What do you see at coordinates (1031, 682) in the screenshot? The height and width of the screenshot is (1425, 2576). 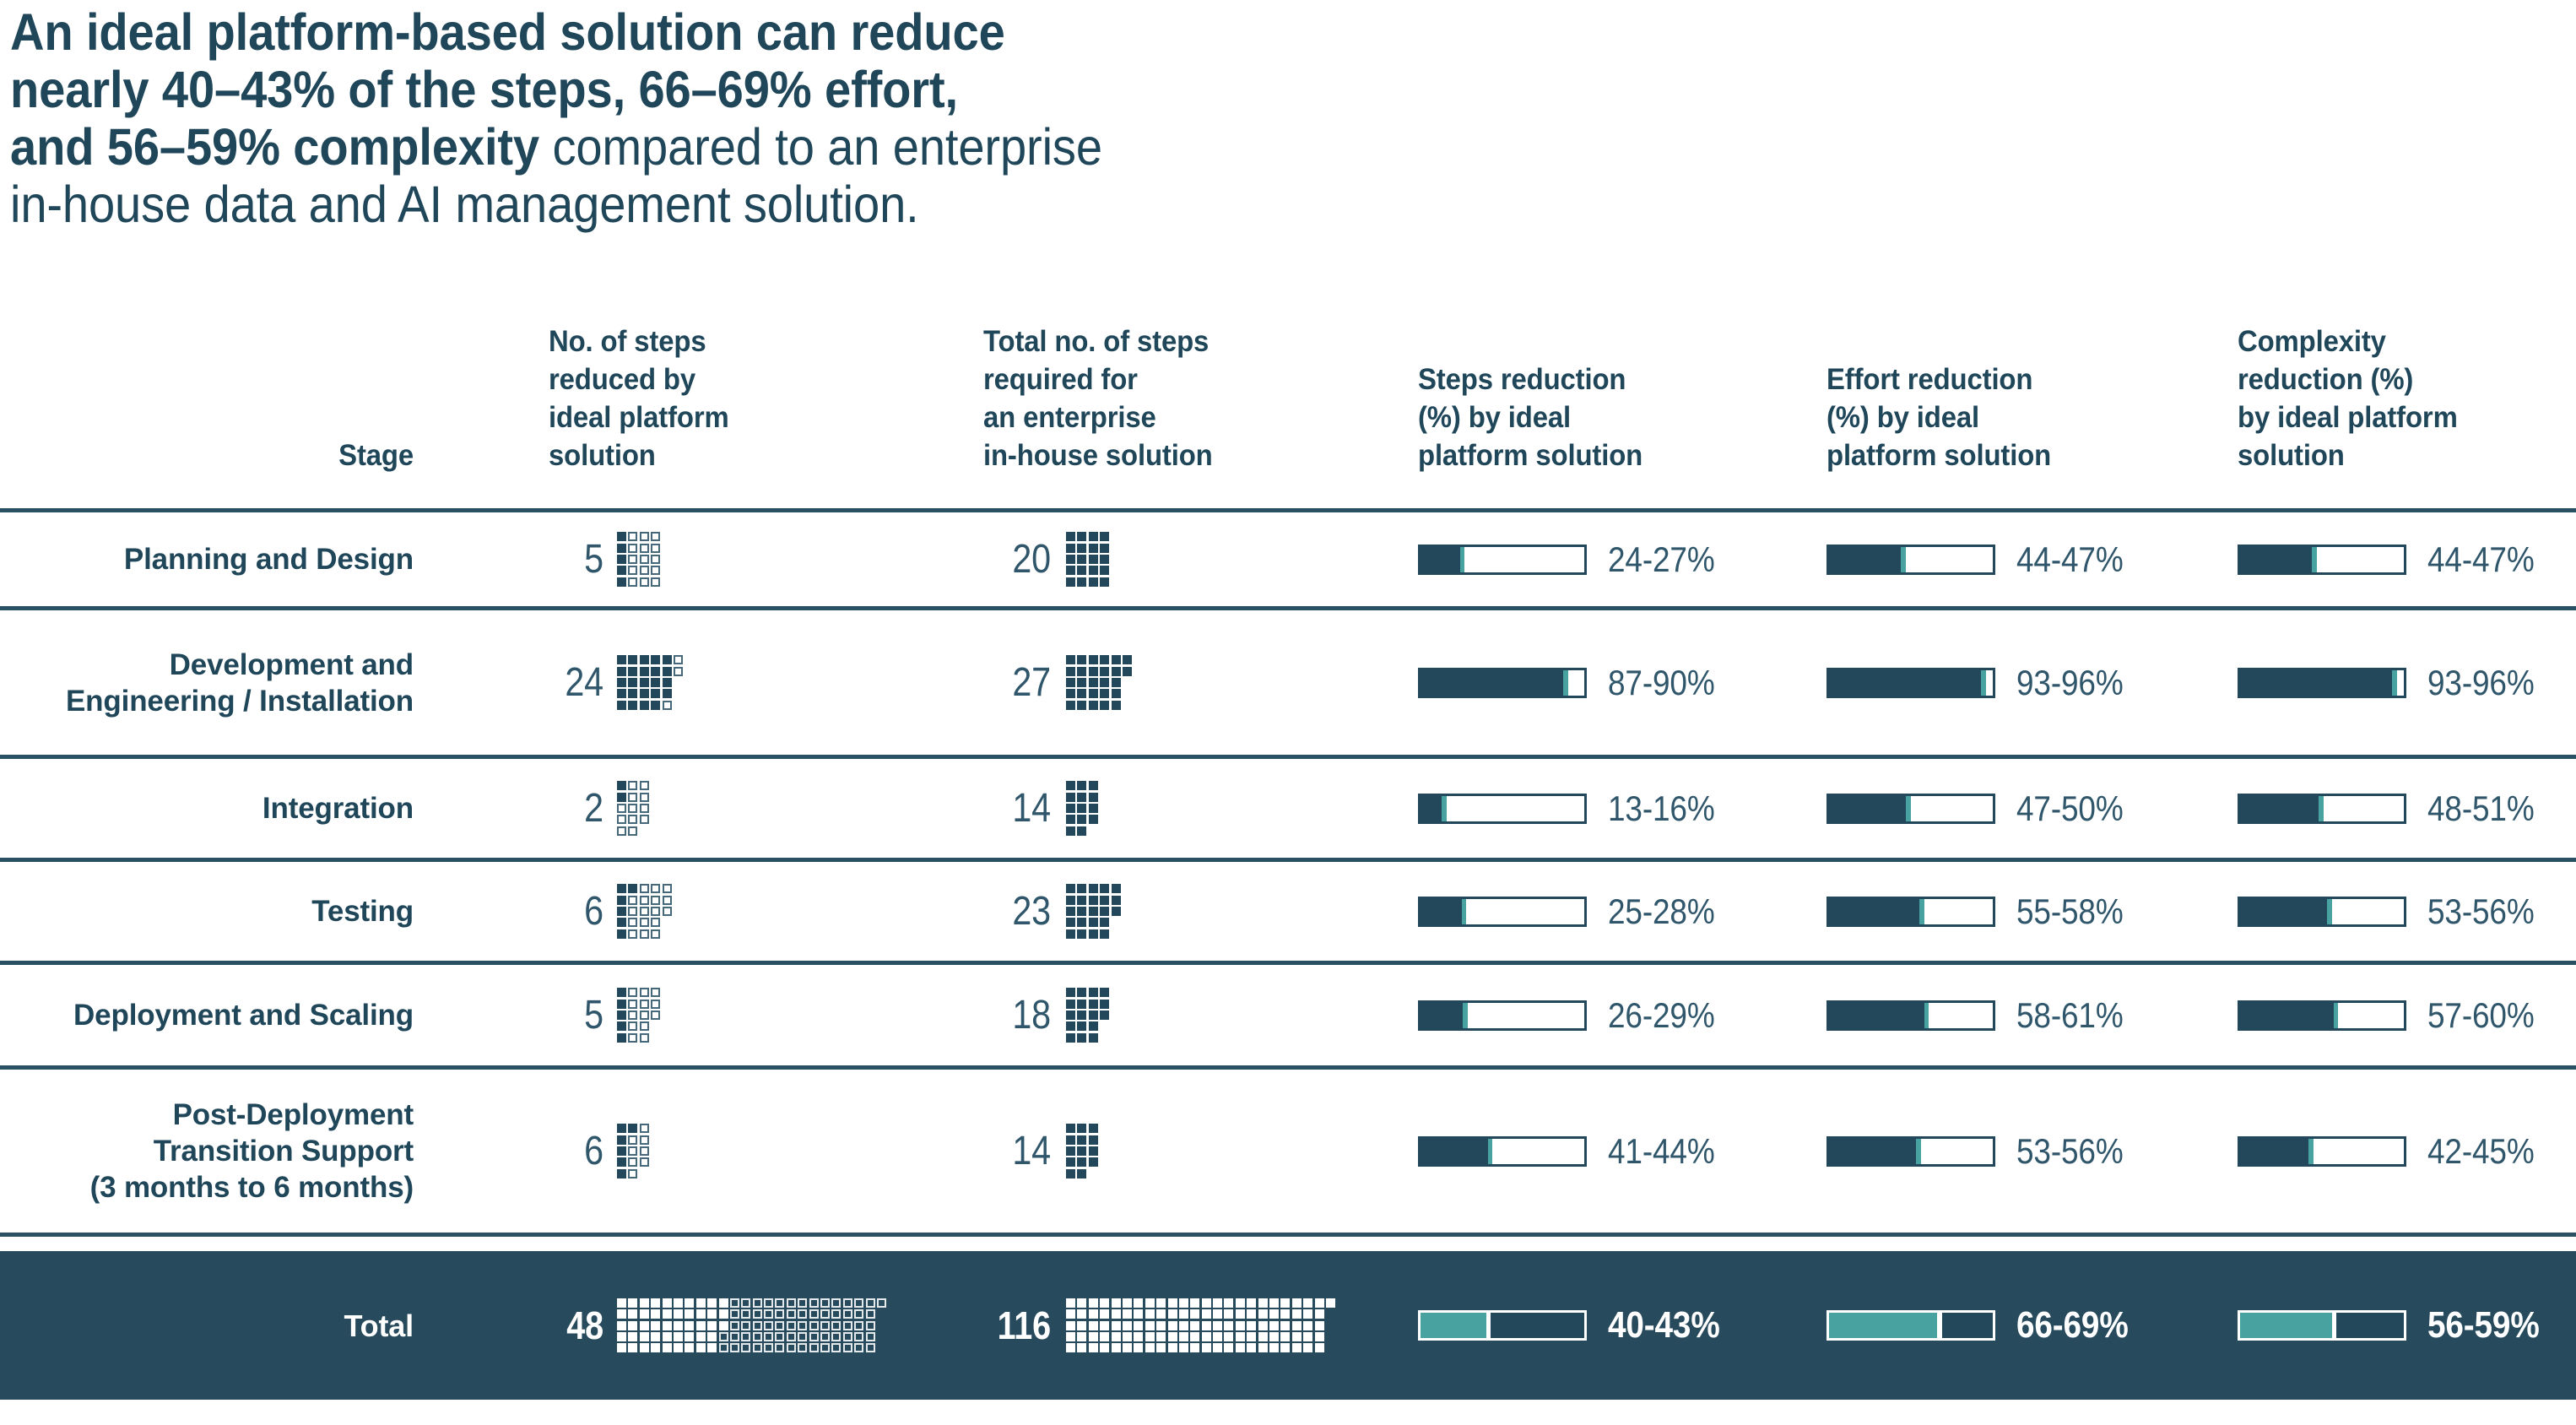 I see `steps-total-value: 27` at bounding box center [1031, 682].